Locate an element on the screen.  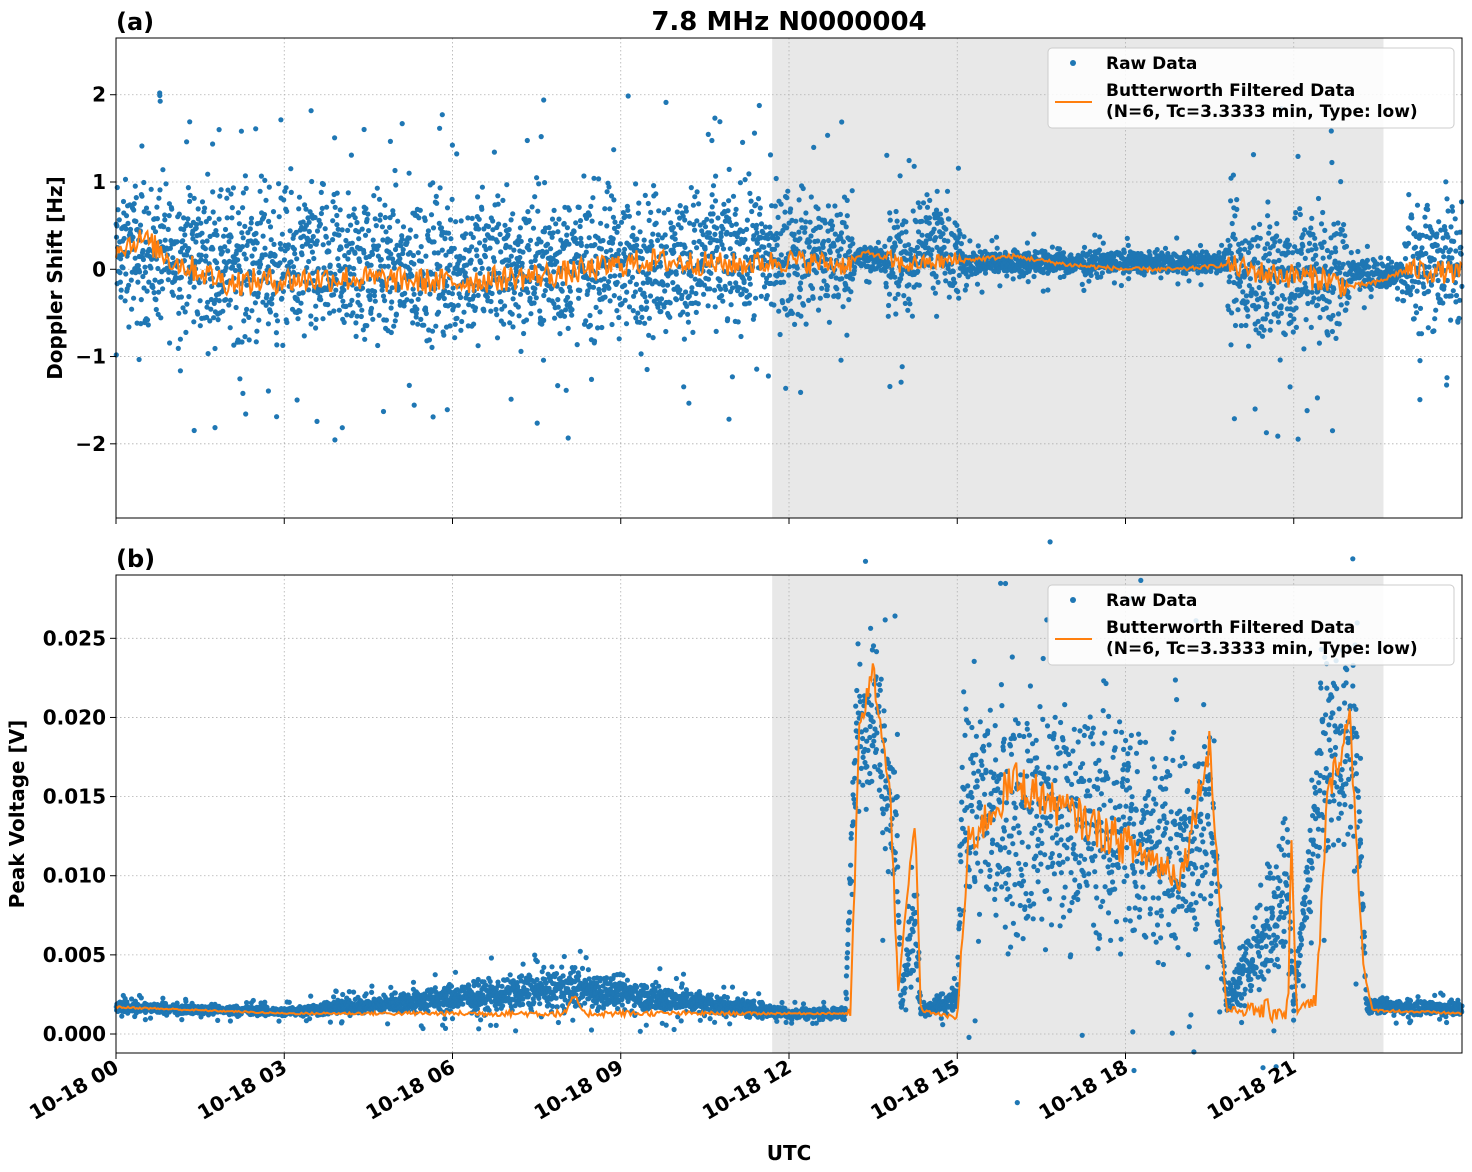
panel-a-legend-filtered-label: Butterworth Filtered Data is located at coordinates (1230, 91).